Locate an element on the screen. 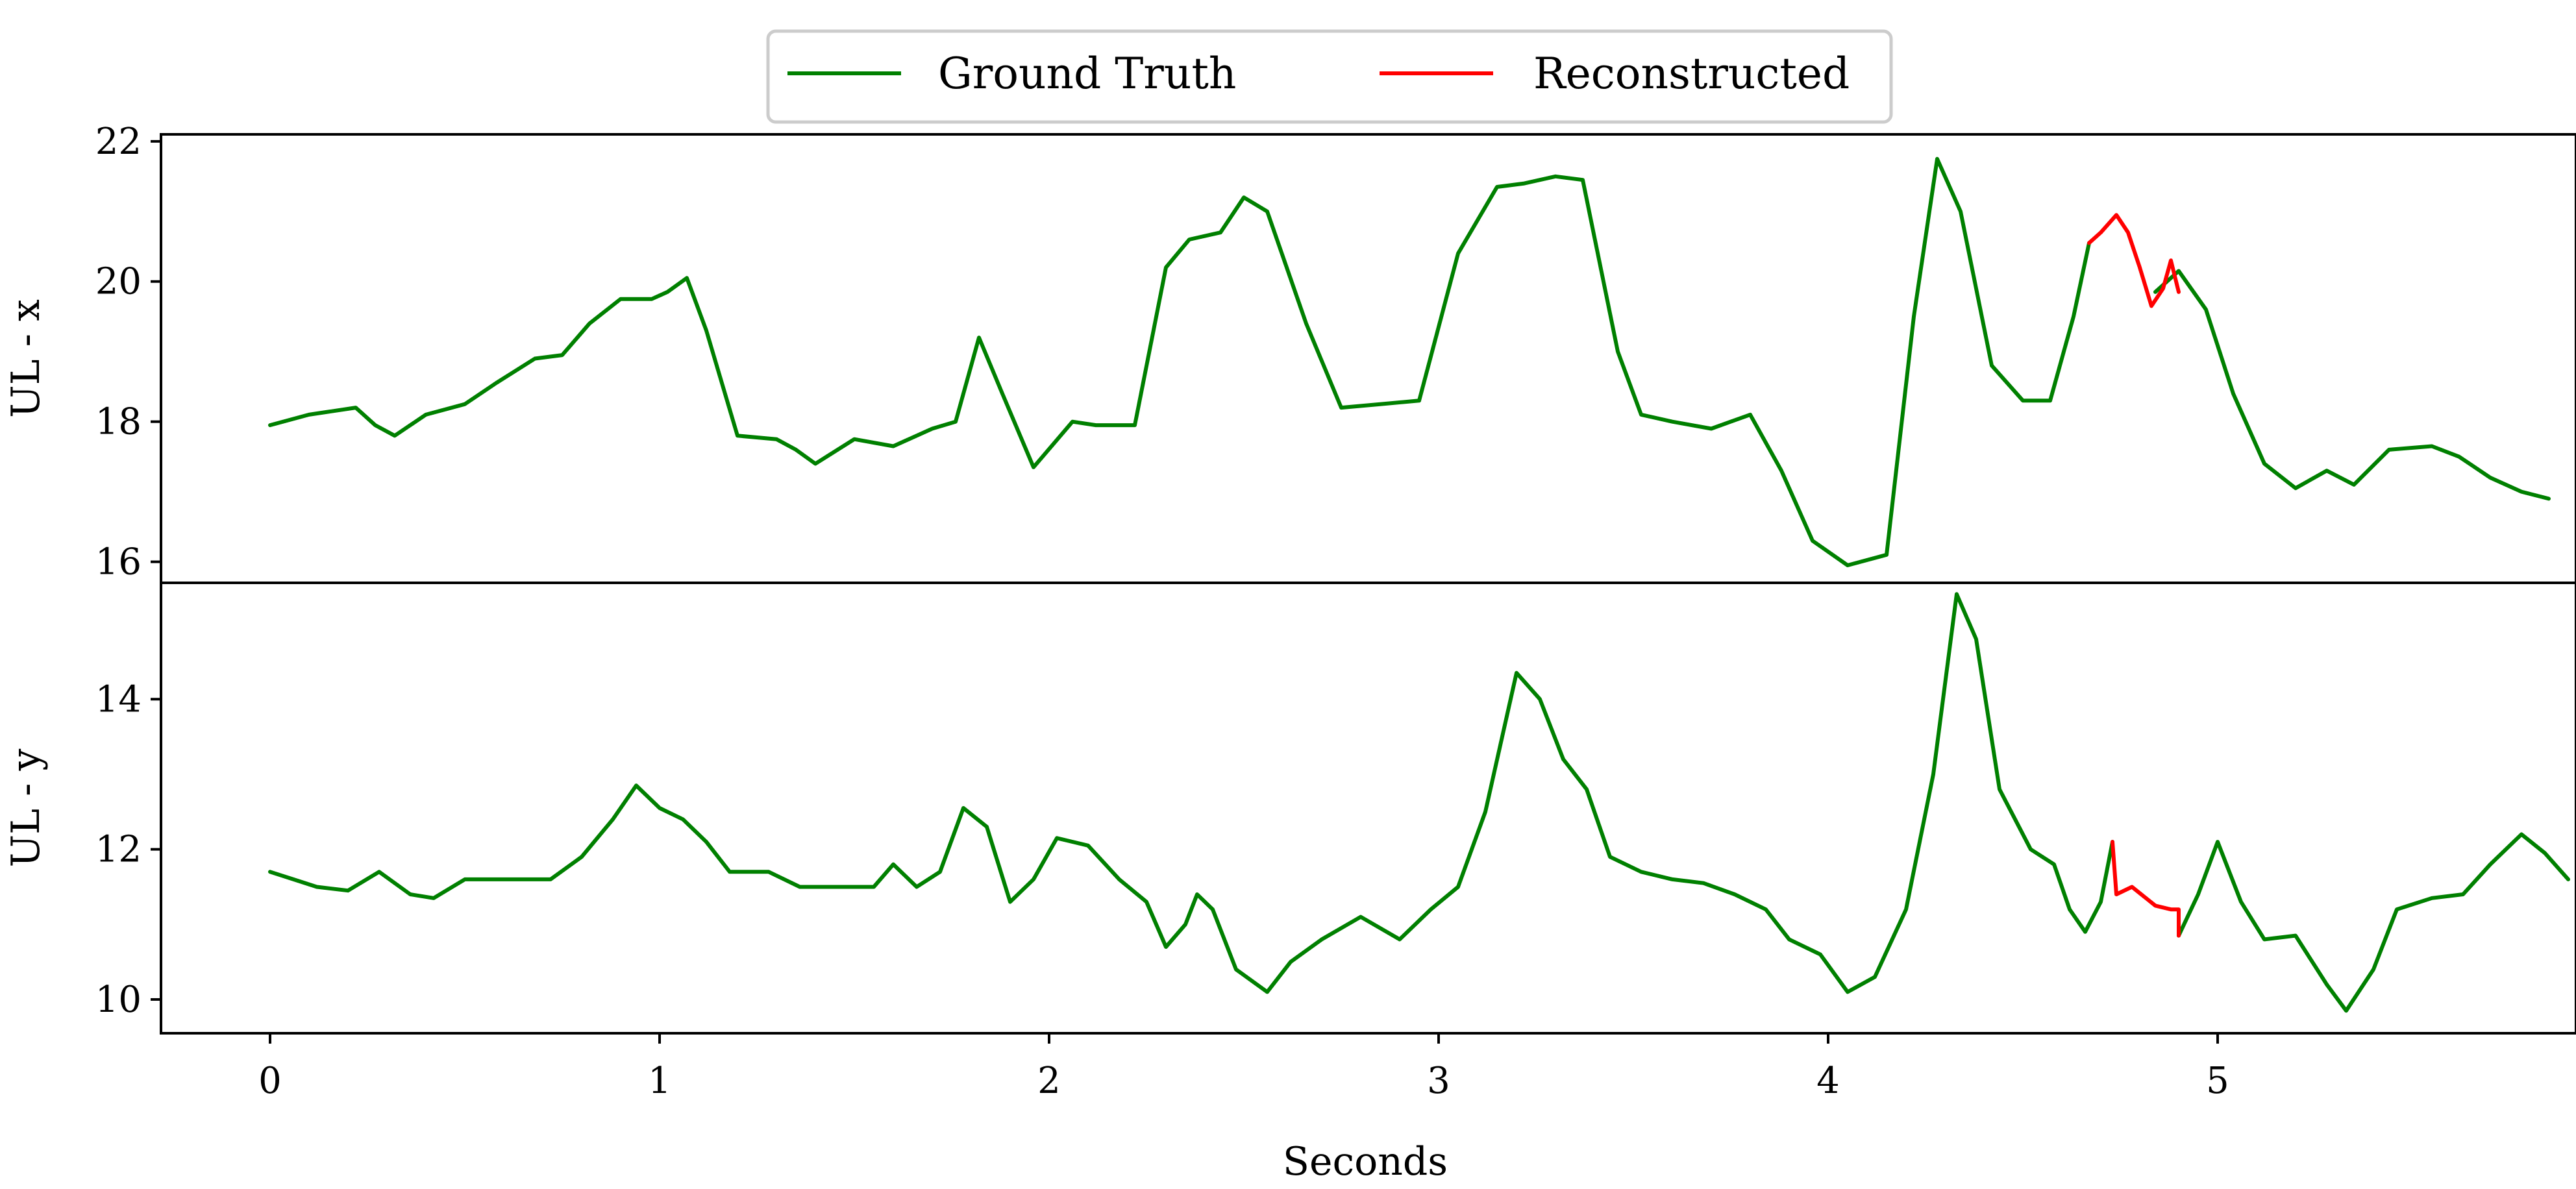  y-tick-label: 12 is located at coordinates (118, 850).